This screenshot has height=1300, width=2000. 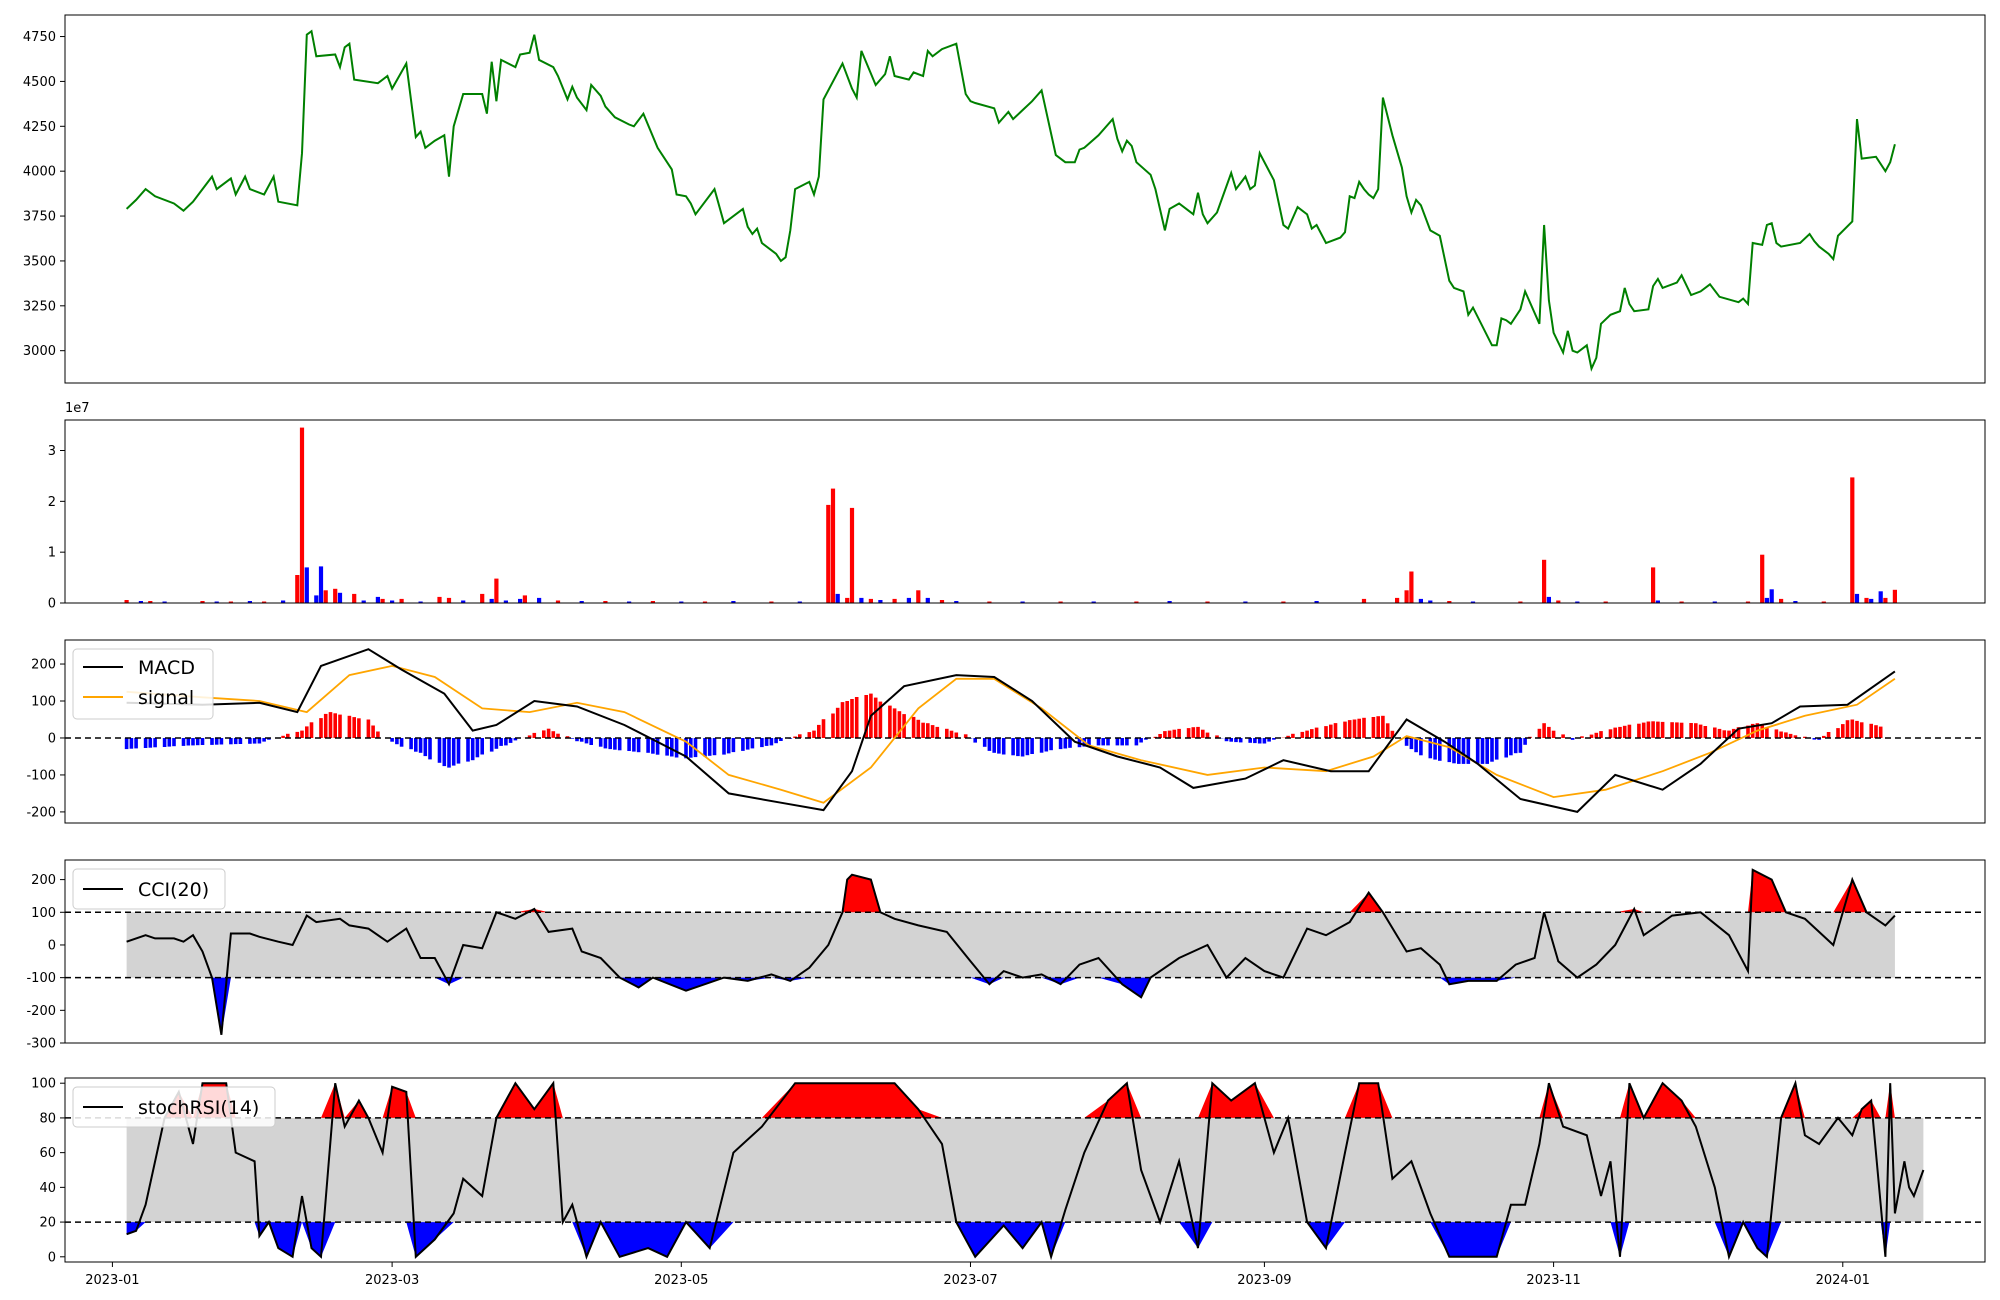 What do you see at coordinates (52, 553) in the screenshot?
I see `volume-y-tick-label: 1` at bounding box center [52, 553].